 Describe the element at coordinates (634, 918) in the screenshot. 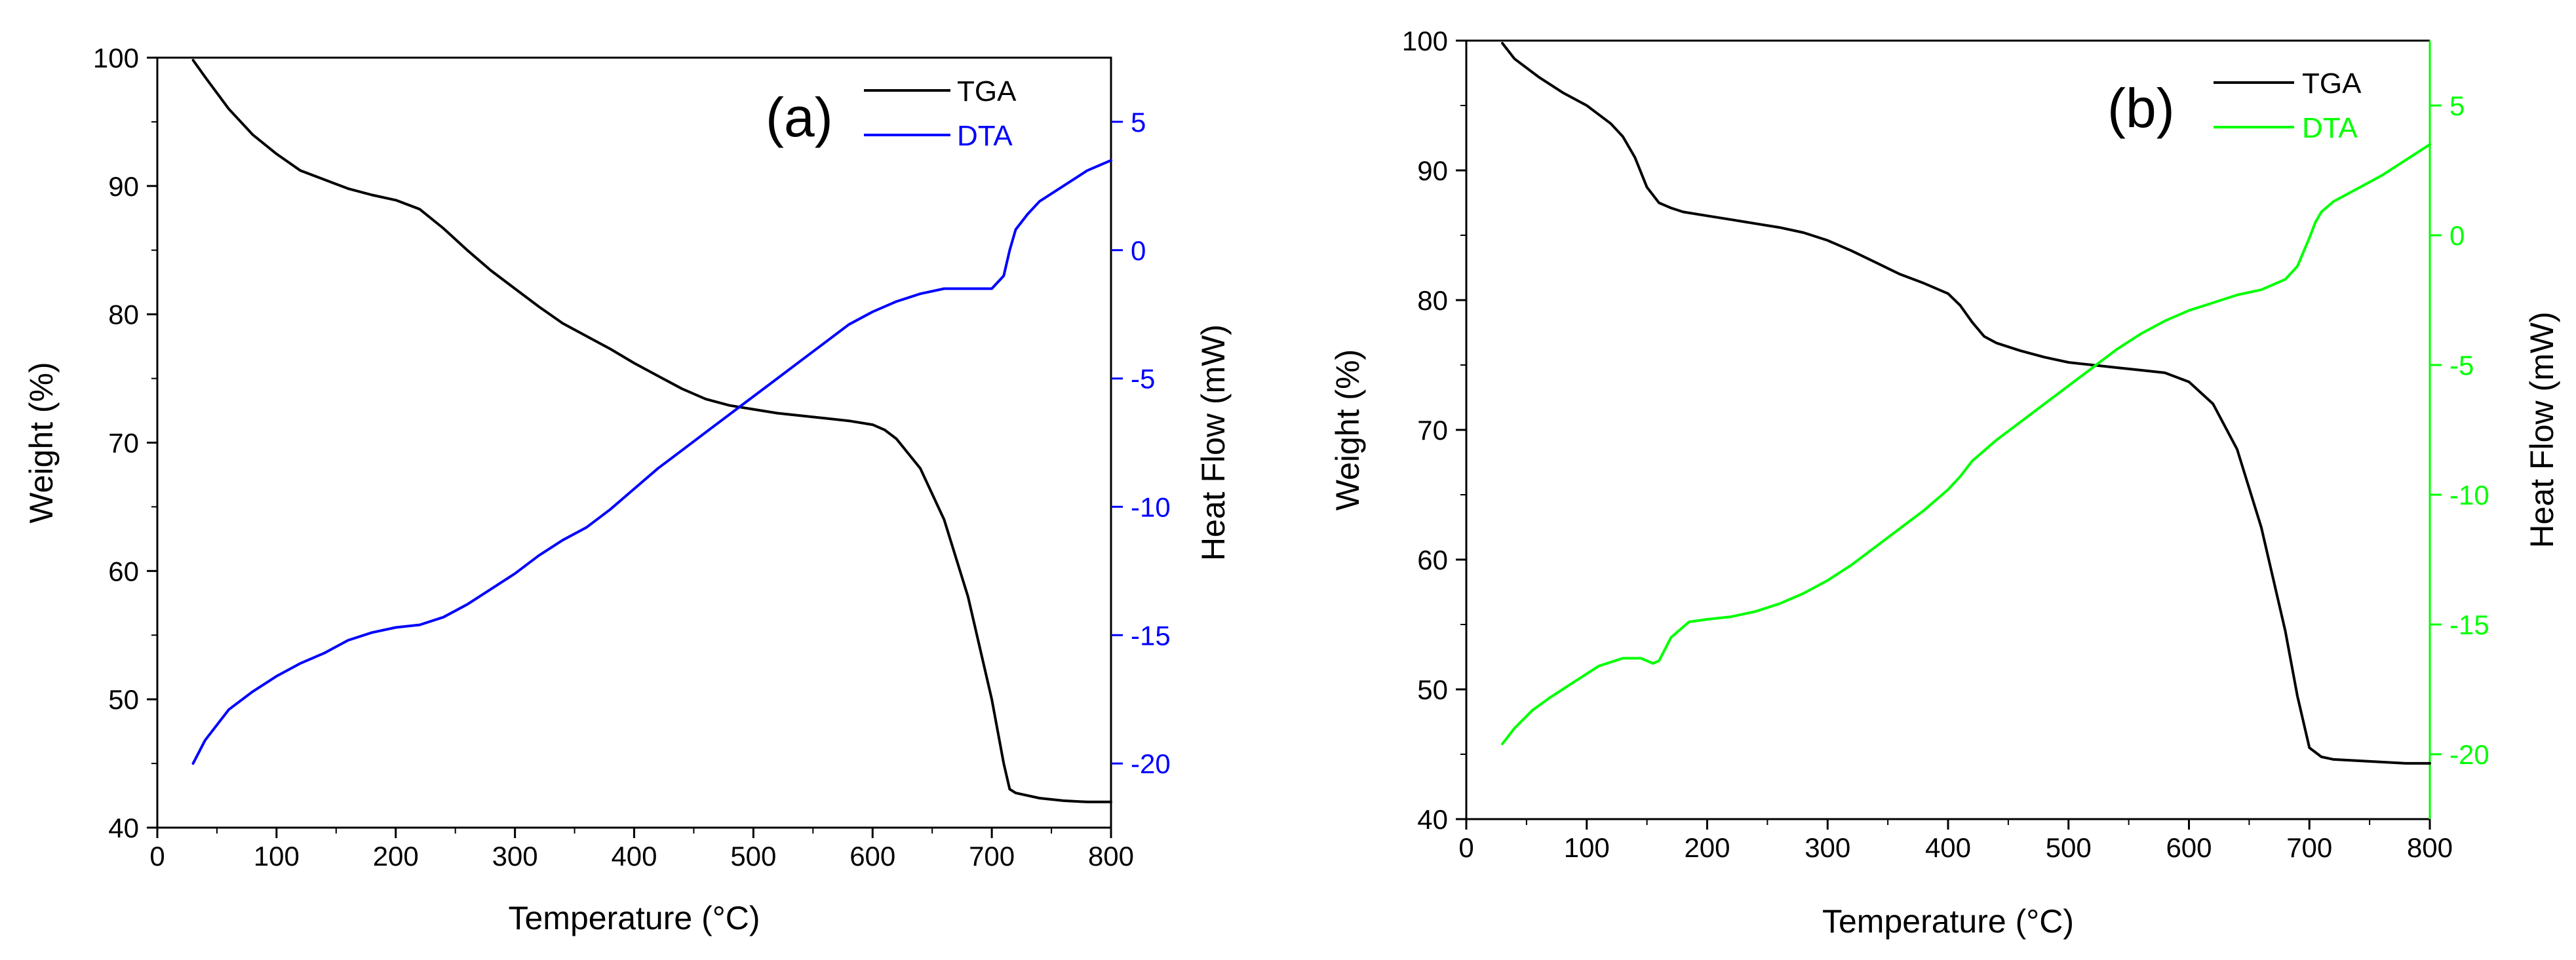

I see `panel-a-x-axis-title: Temperature (°C)` at that location.